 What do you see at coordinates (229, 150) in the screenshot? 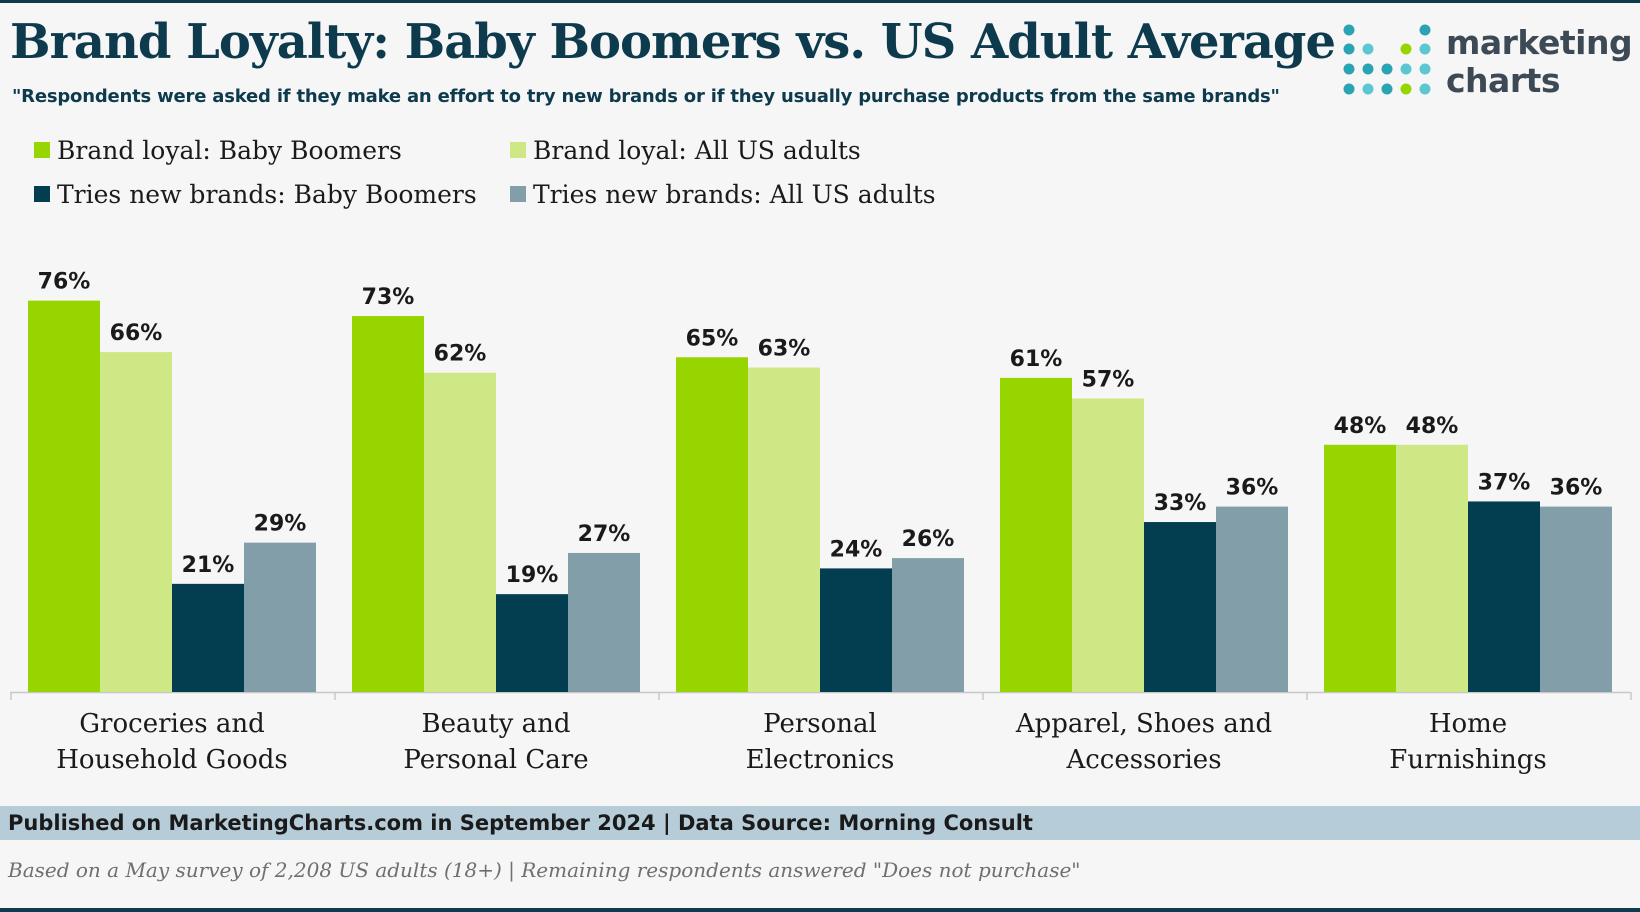
I see `legend-label: Brand loyal: Baby Boomers` at bounding box center [229, 150].